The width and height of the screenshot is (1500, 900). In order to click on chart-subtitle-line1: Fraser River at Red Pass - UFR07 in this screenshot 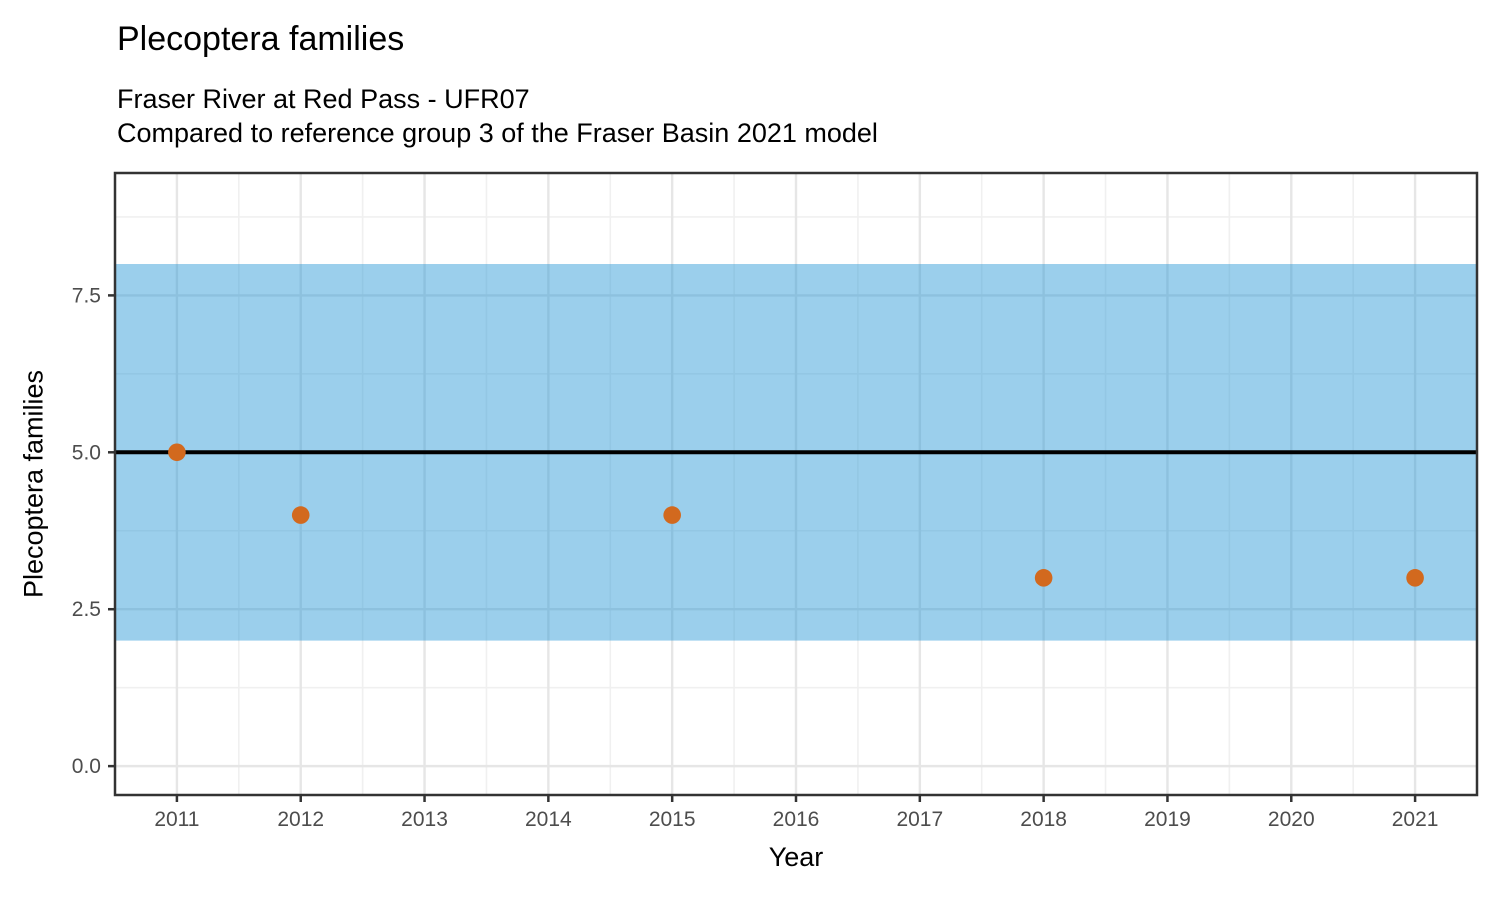, I will do `click(323, 99)`.